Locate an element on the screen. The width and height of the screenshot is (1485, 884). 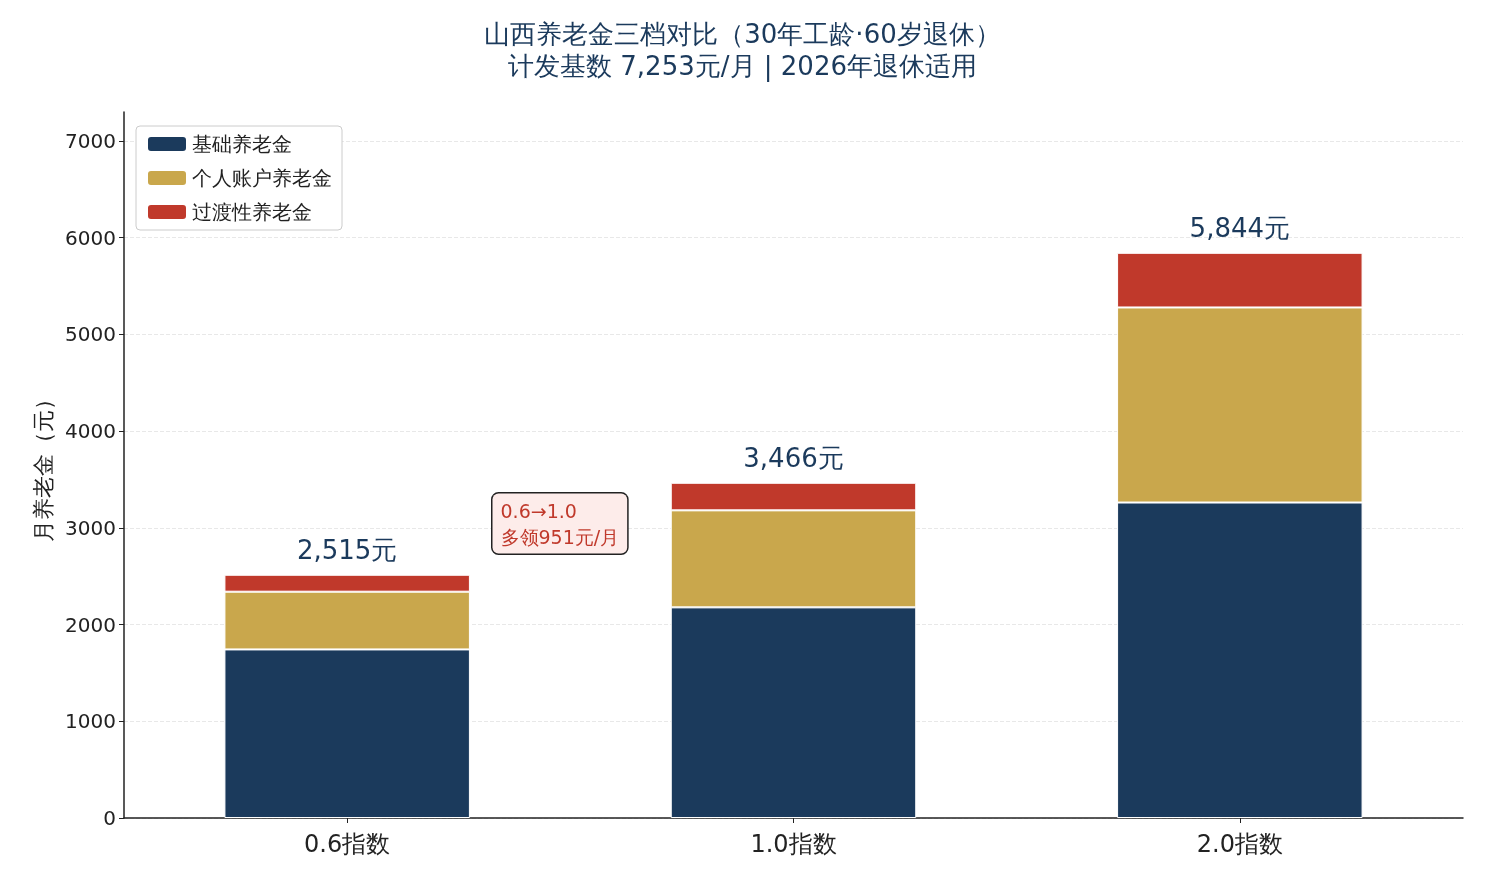
legend-label: 过渡性养老金 is located at coordinates (252, 212).